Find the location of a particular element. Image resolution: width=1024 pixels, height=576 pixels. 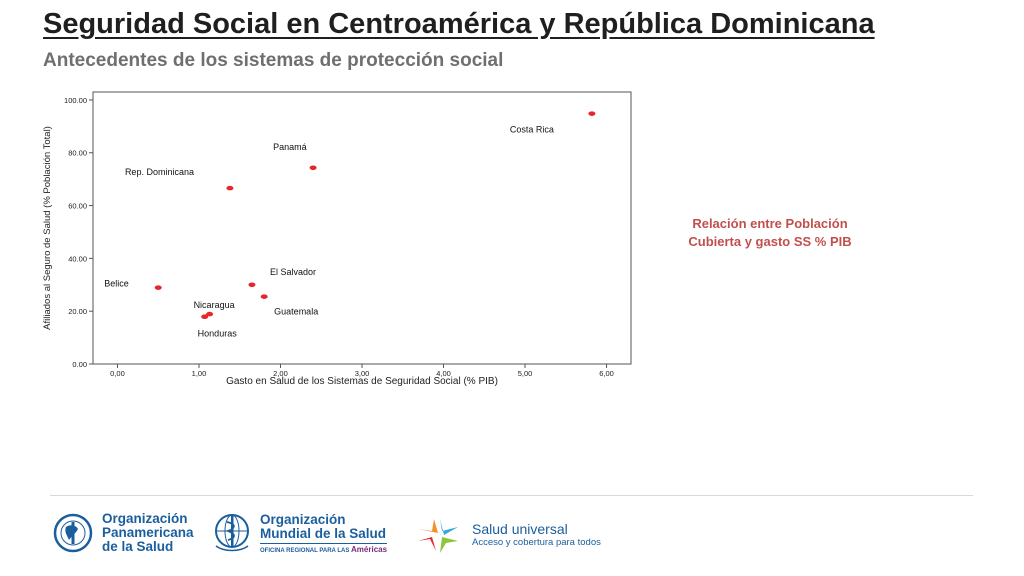

y-tick-label: 0.00 is located at coordinates (79, 364).